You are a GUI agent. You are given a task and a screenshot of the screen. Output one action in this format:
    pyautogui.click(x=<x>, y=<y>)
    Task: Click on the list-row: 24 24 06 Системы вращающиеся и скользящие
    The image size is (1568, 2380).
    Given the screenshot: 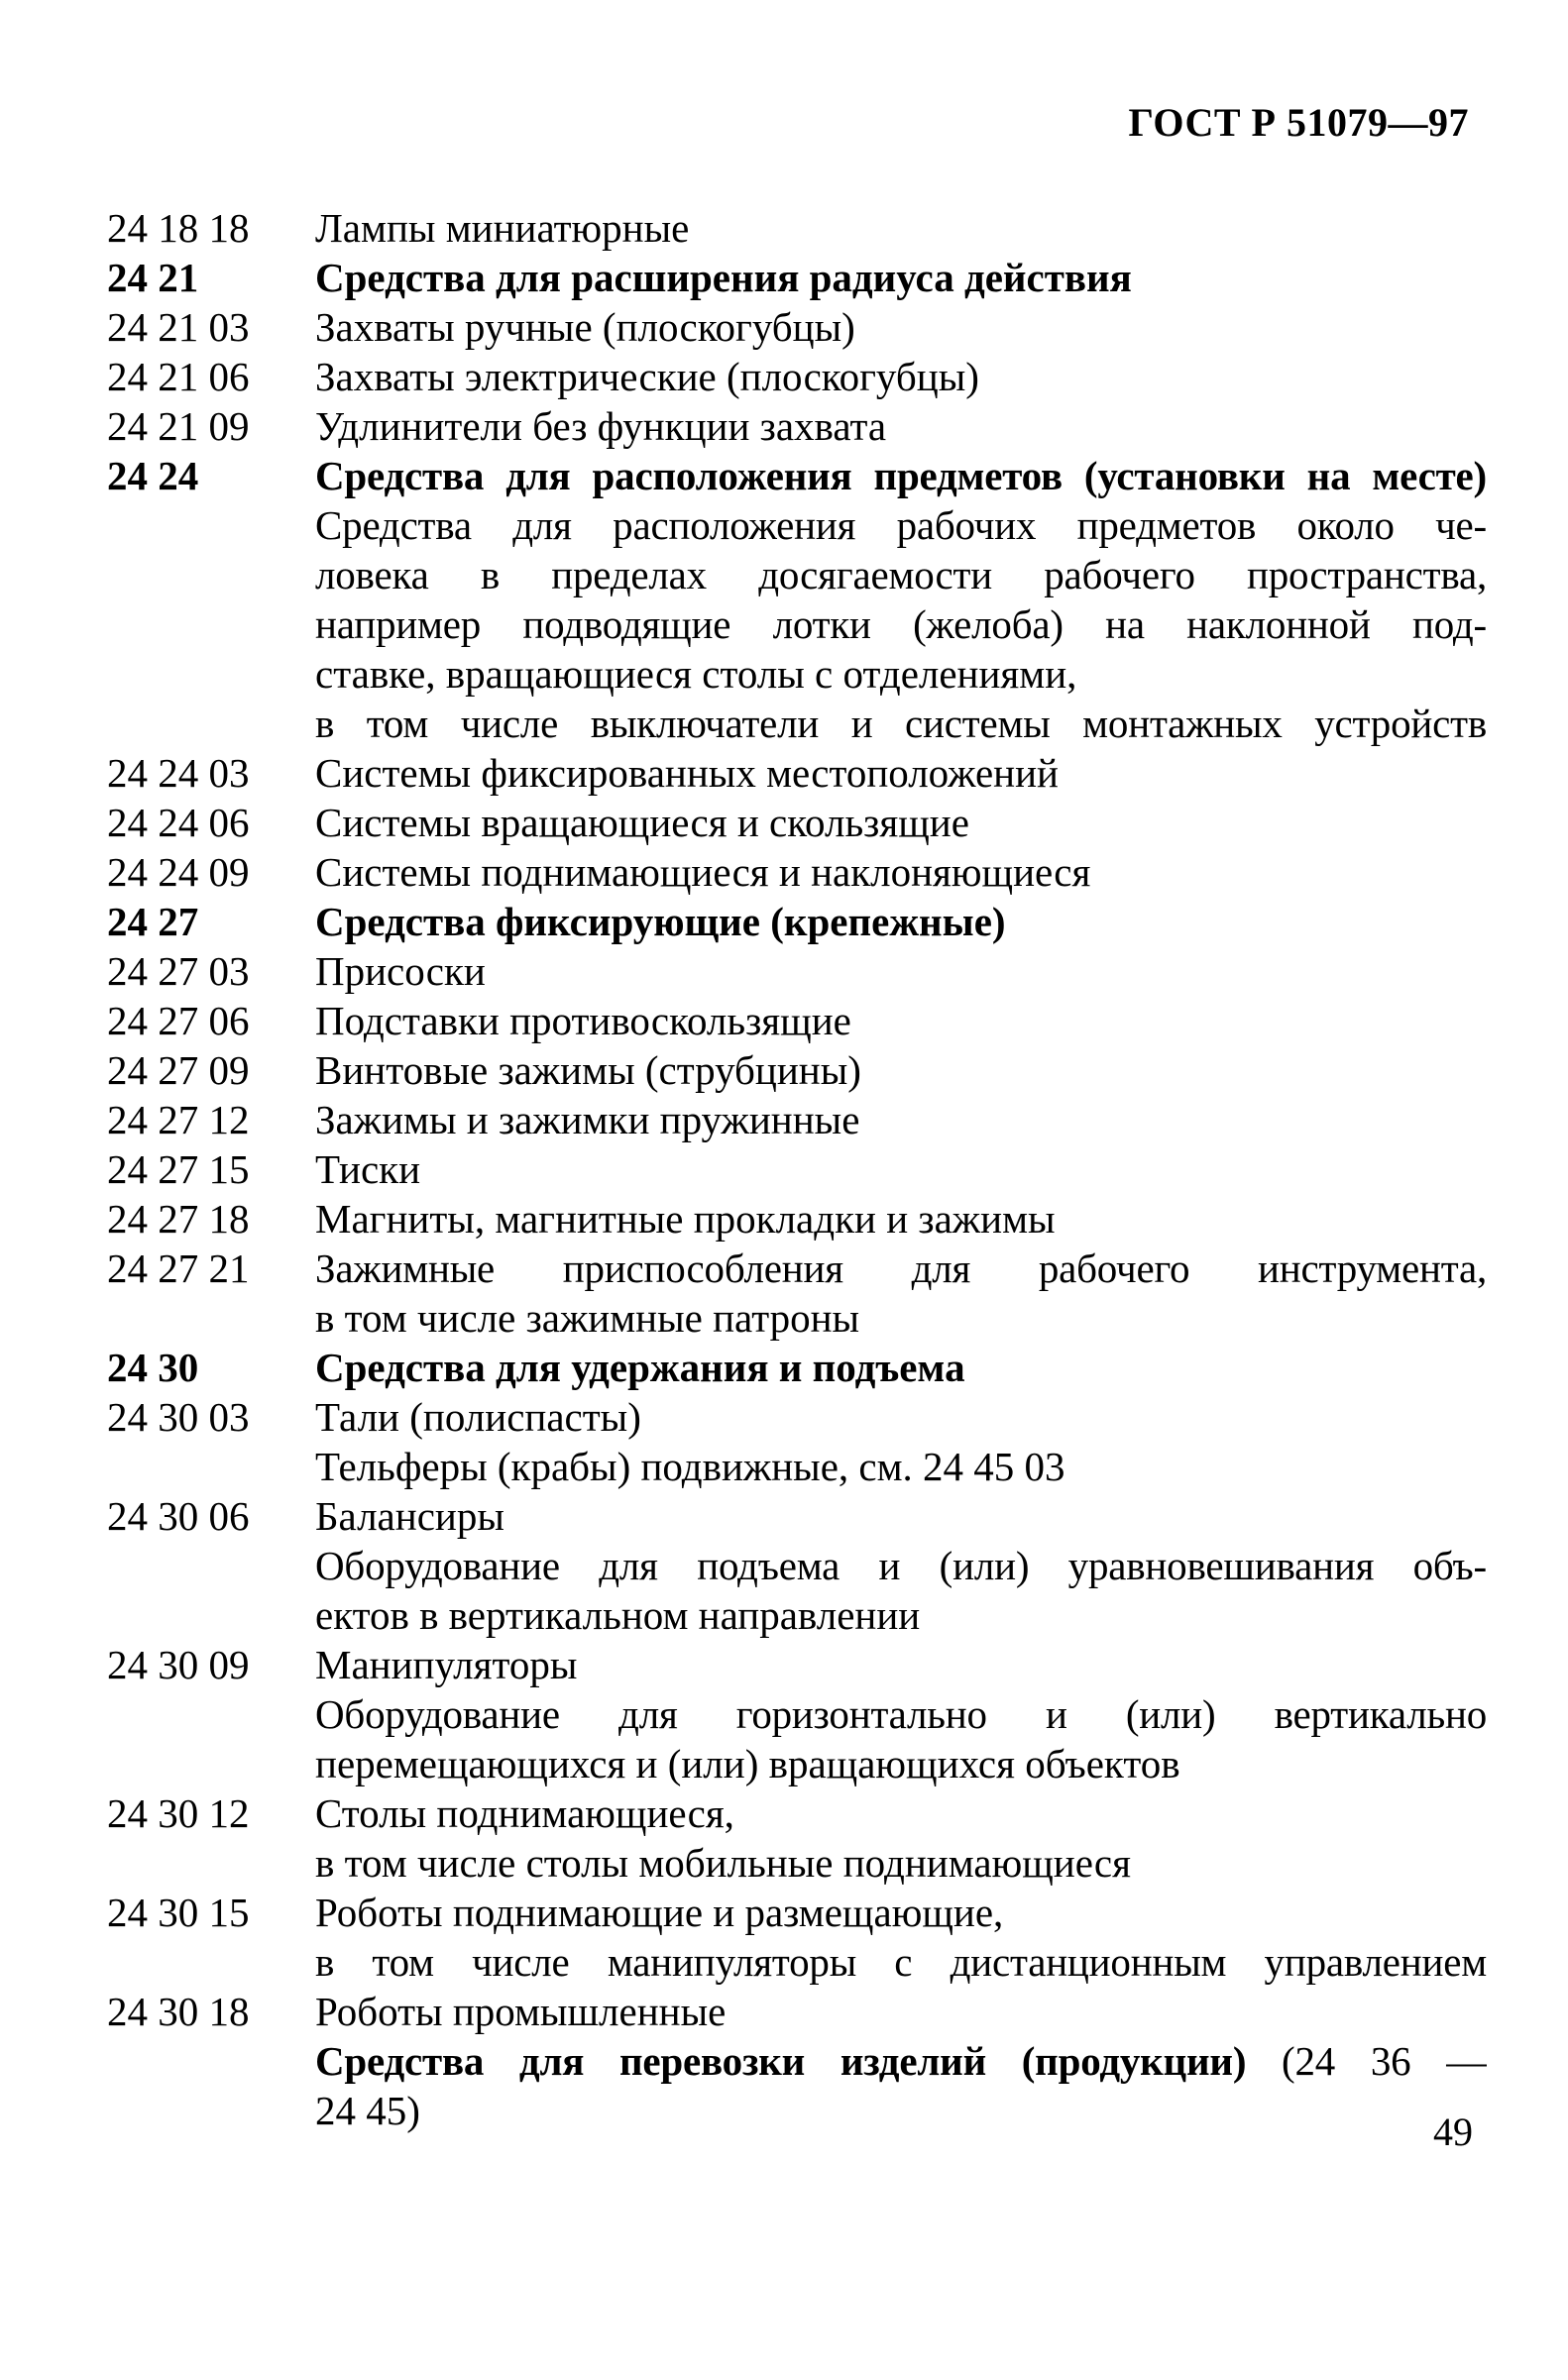 What is the action you would take?
    pyautogui.click(x=797, y=822)
    